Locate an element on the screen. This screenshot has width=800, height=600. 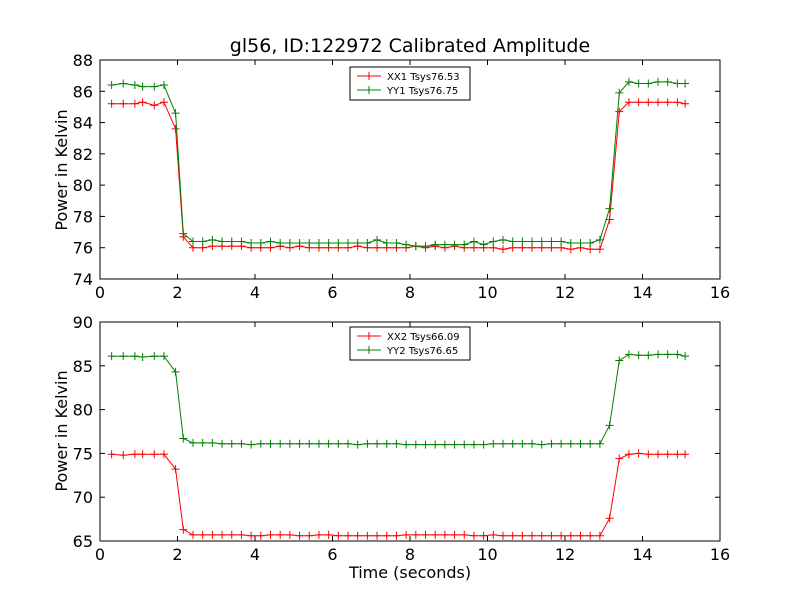
y-tick-label: 78 is located at coordinates (83, 216).